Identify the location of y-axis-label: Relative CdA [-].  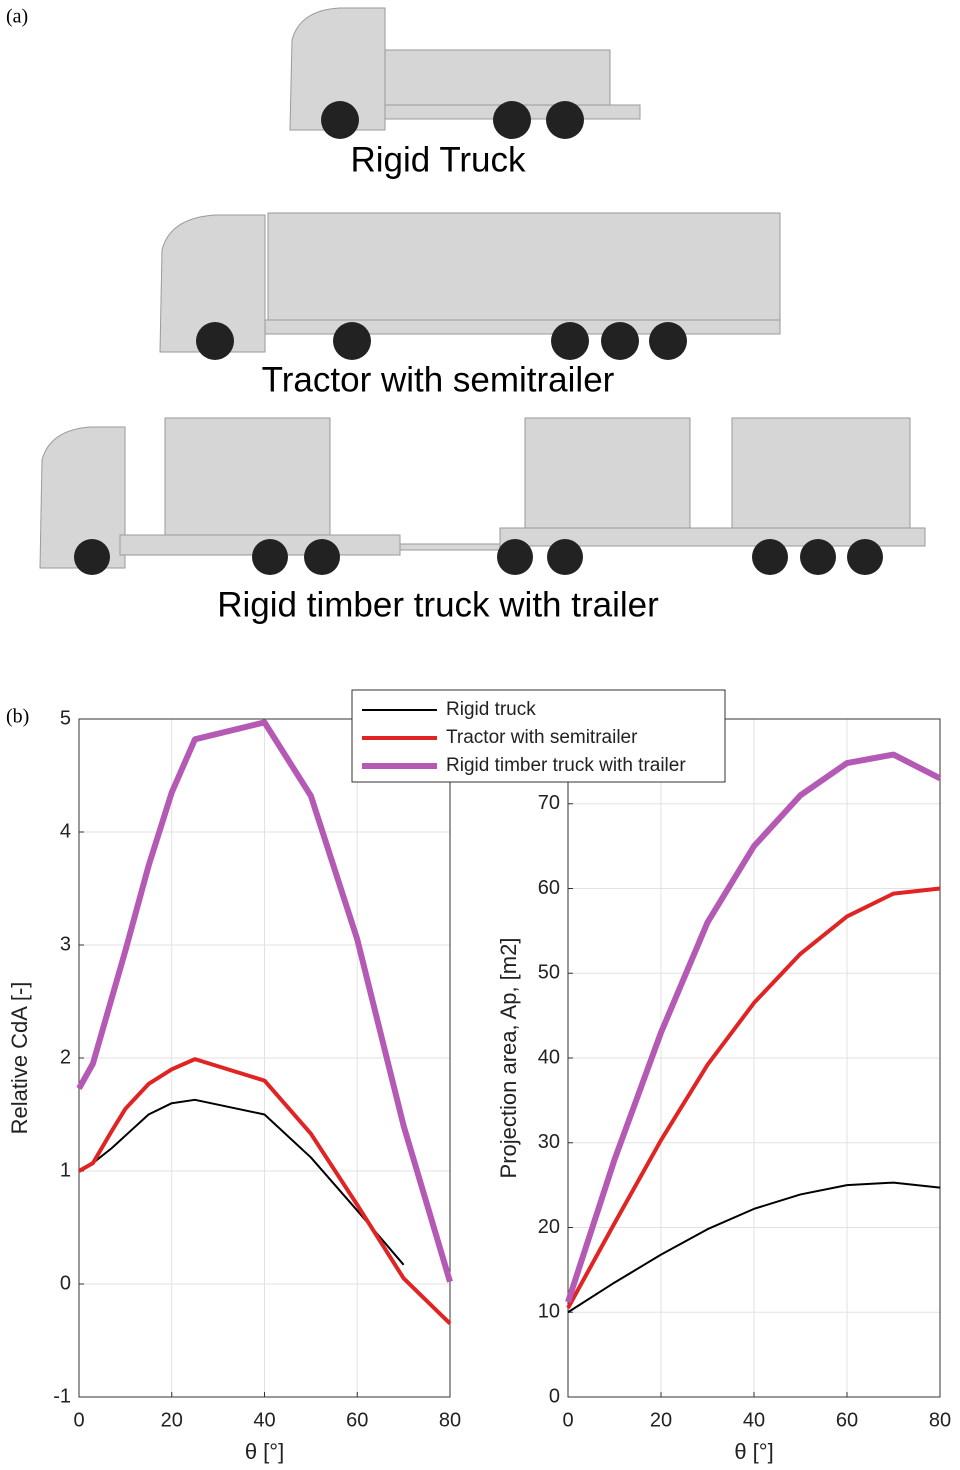
(19, 1058).